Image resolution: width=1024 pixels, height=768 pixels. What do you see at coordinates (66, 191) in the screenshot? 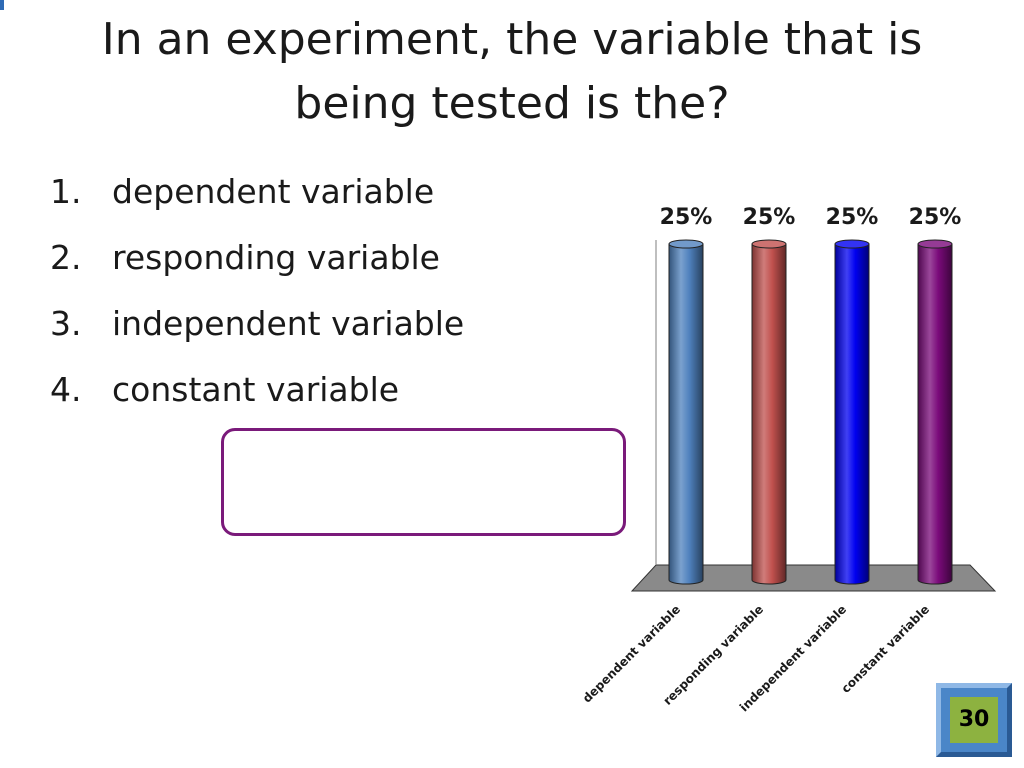
I see `answer-number: 1.` at bounding box center [66, 191].